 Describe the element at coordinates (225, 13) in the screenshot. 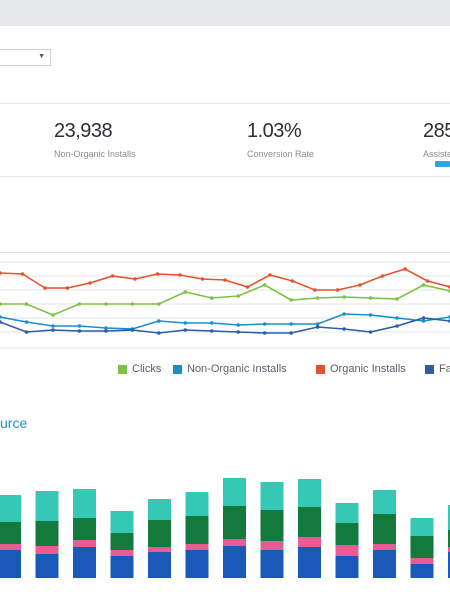

I see `top-bar` at that location.